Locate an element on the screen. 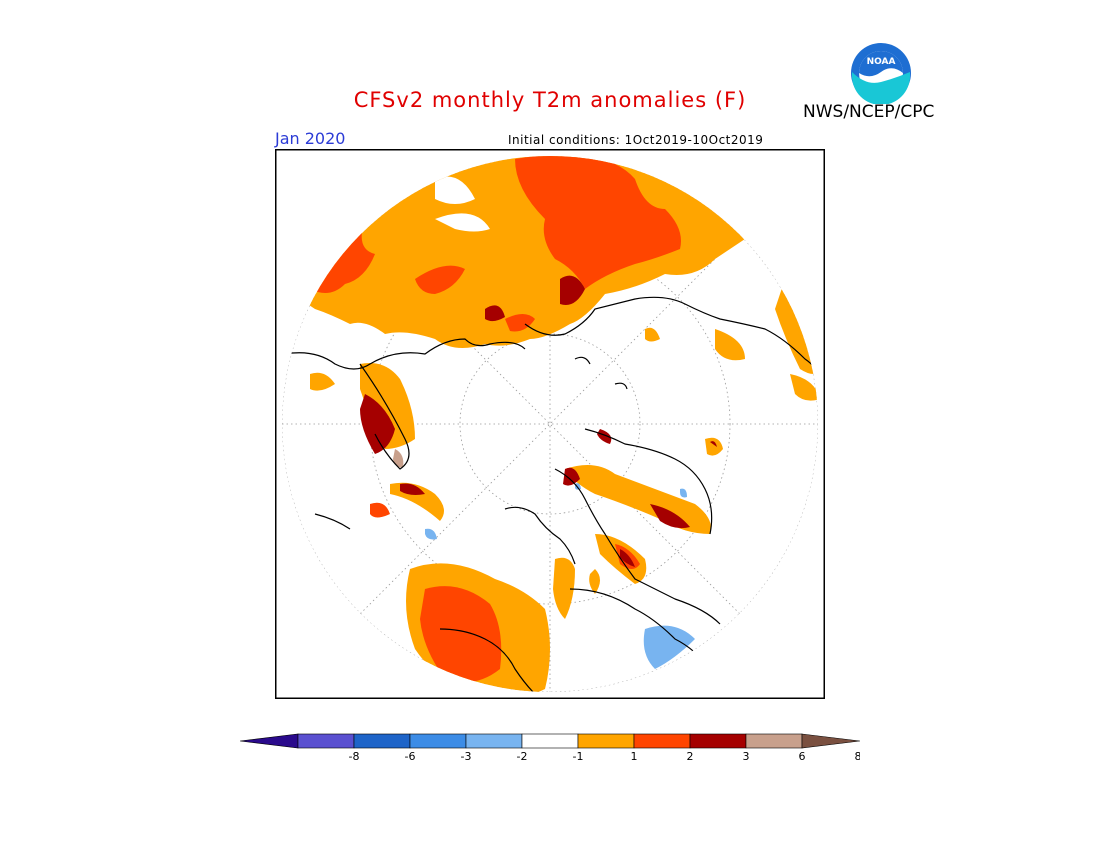  scale-tick-label: 8 is located at coordinates (858, 756).